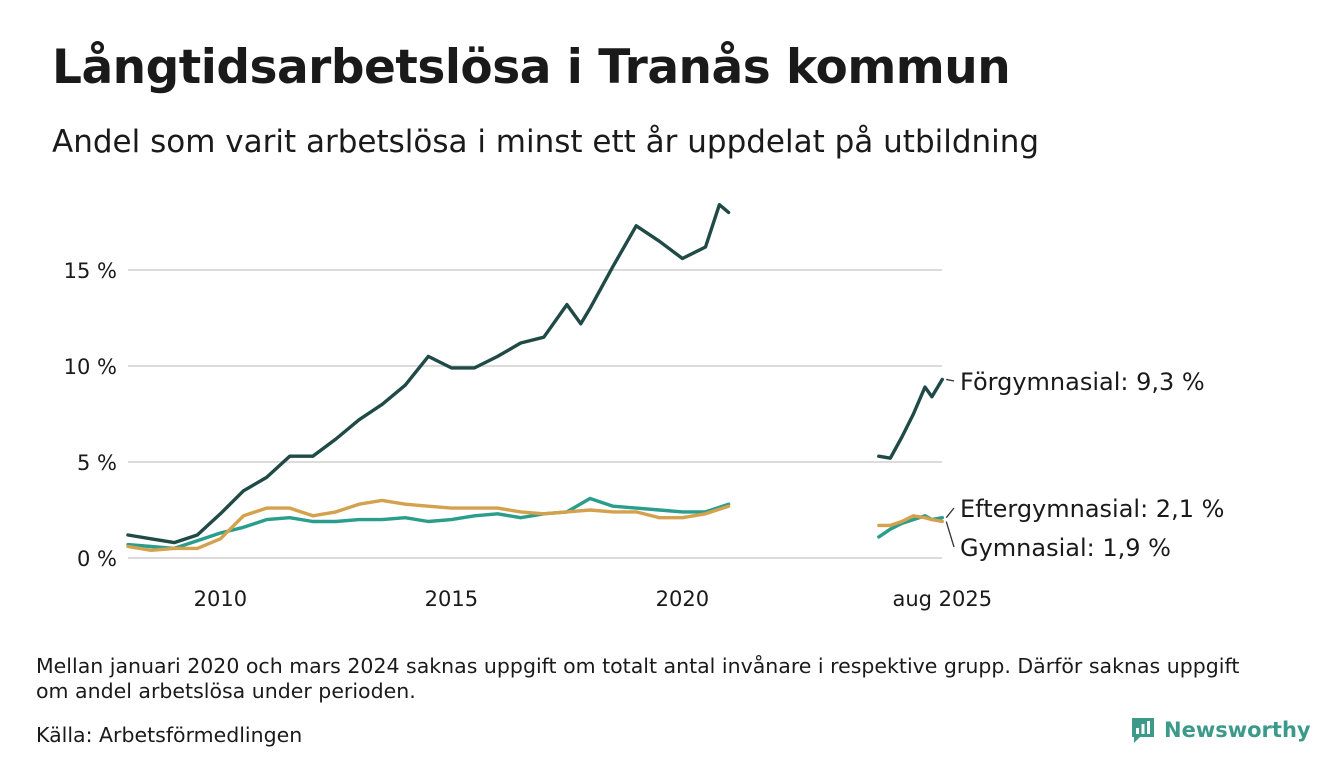 This screenshot has width=1340, height=780. Describe the element at coordinates (1143, 730) in the screenshot. I see `bar-chart-icon` at that location.